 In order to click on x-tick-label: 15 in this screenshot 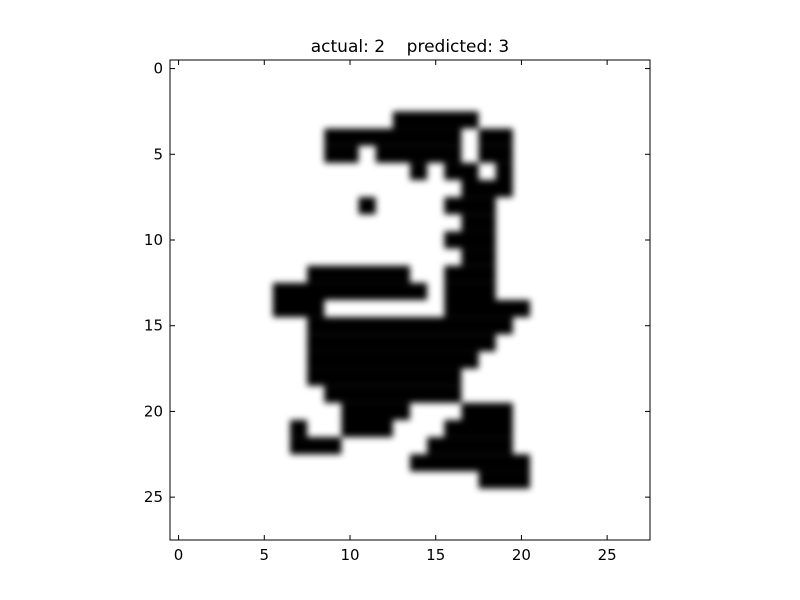, I will do `click(435, 555)`.